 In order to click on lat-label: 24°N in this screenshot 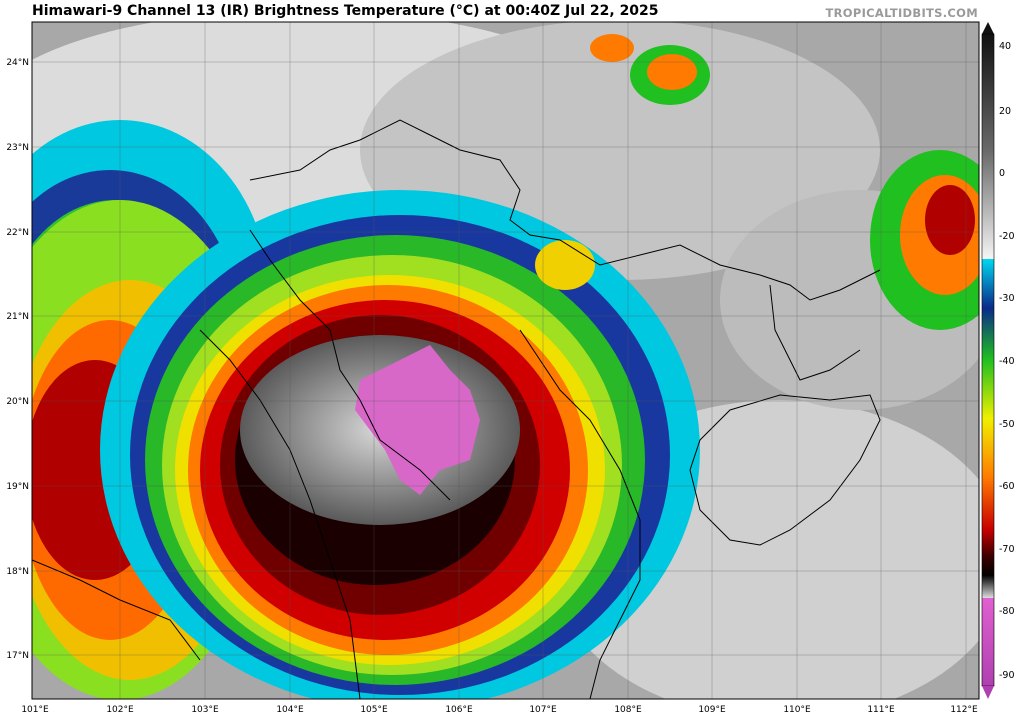, I will do `click(17, 63)`.